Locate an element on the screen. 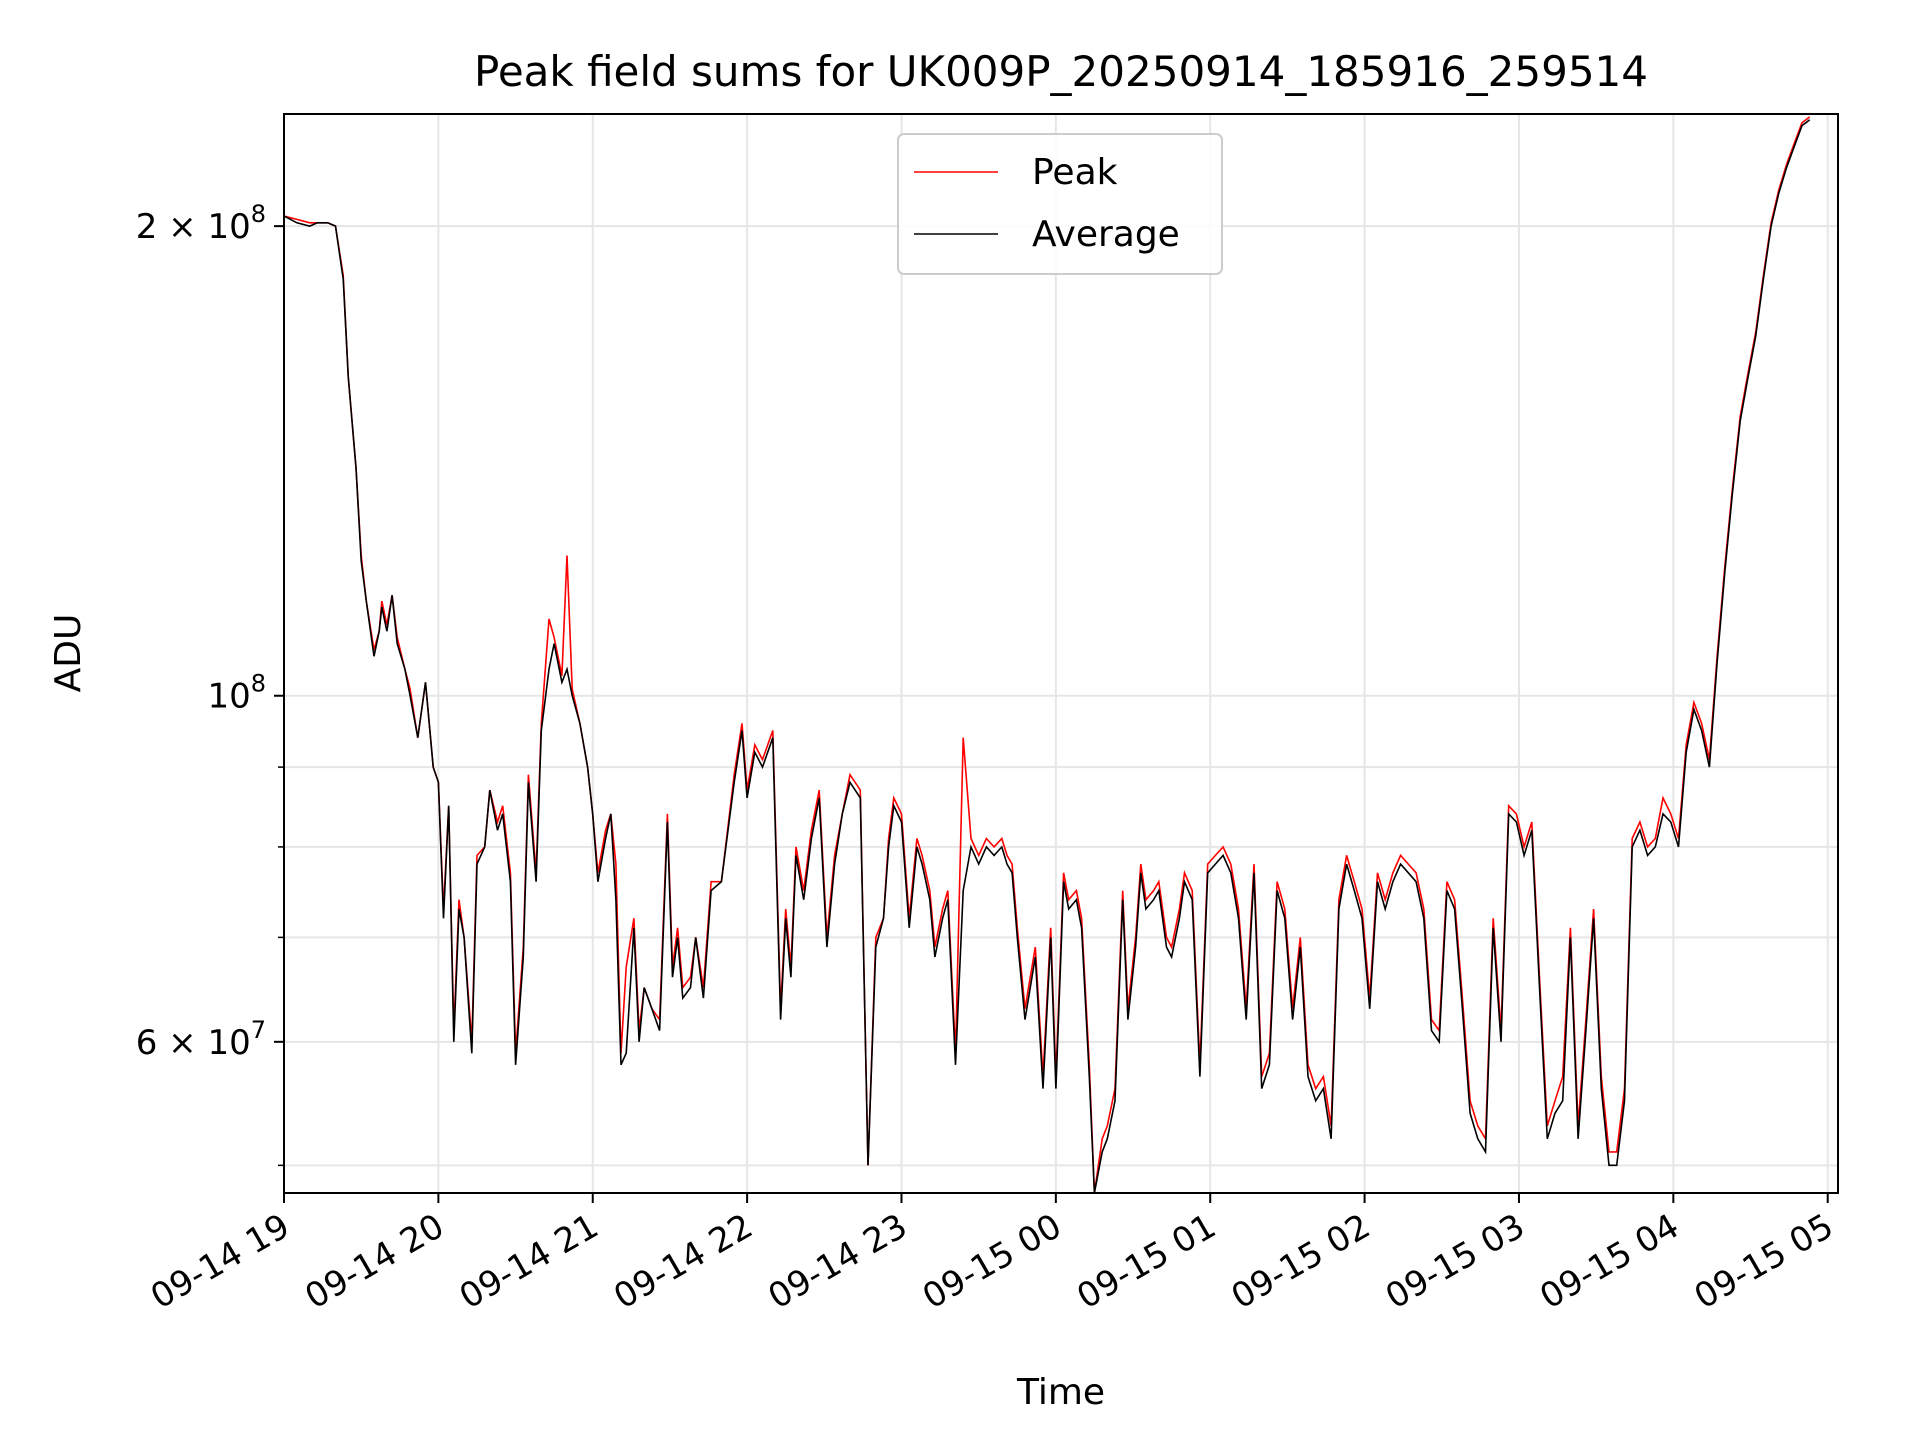 The image size is (1920, 1440). y-tick-label: 6 × 107 is located at coordinates (201, 1039).